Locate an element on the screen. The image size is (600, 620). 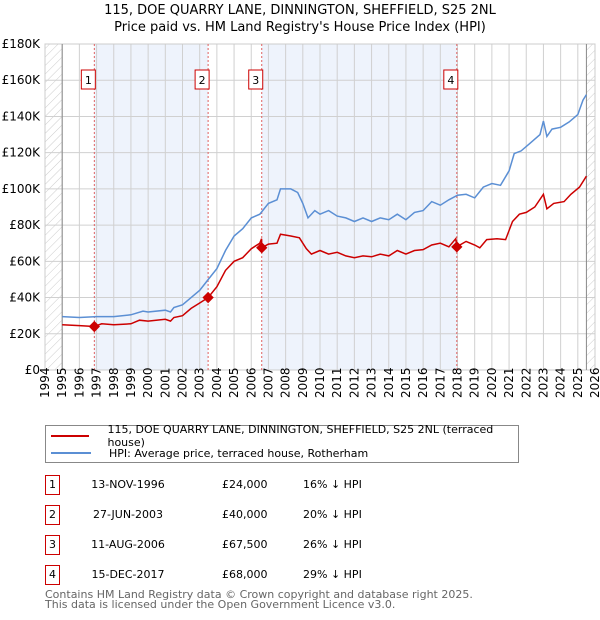
sale-label-1: 1 is located at coordinates (88, 80).